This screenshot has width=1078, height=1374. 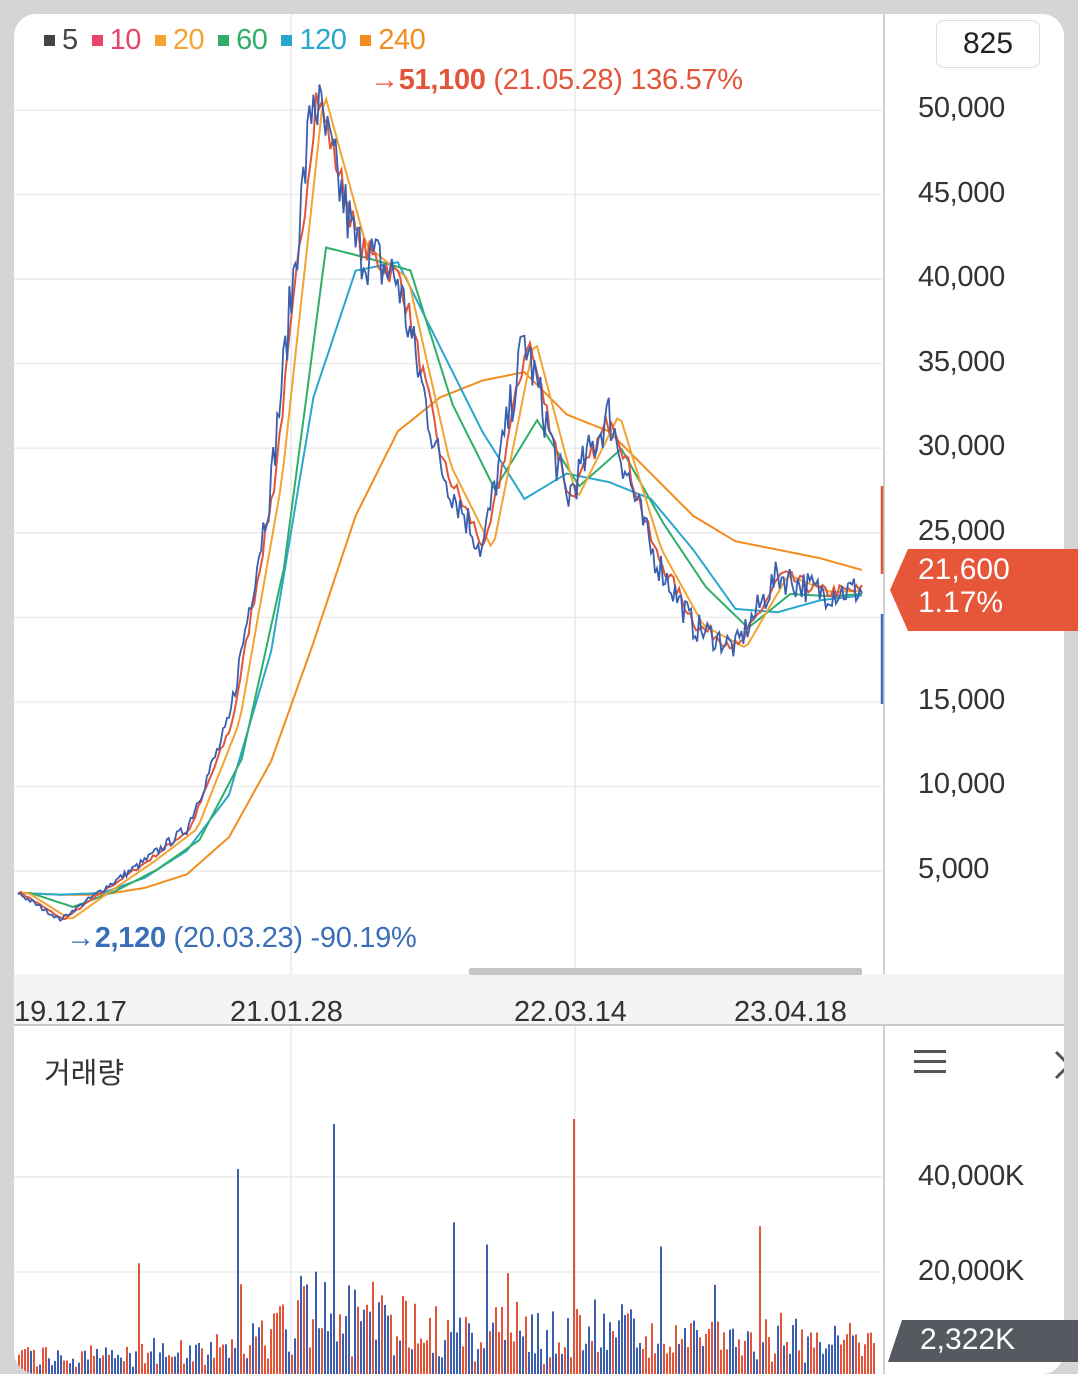 I want to click on current-price: 21,600, so click(x=964, y=569).